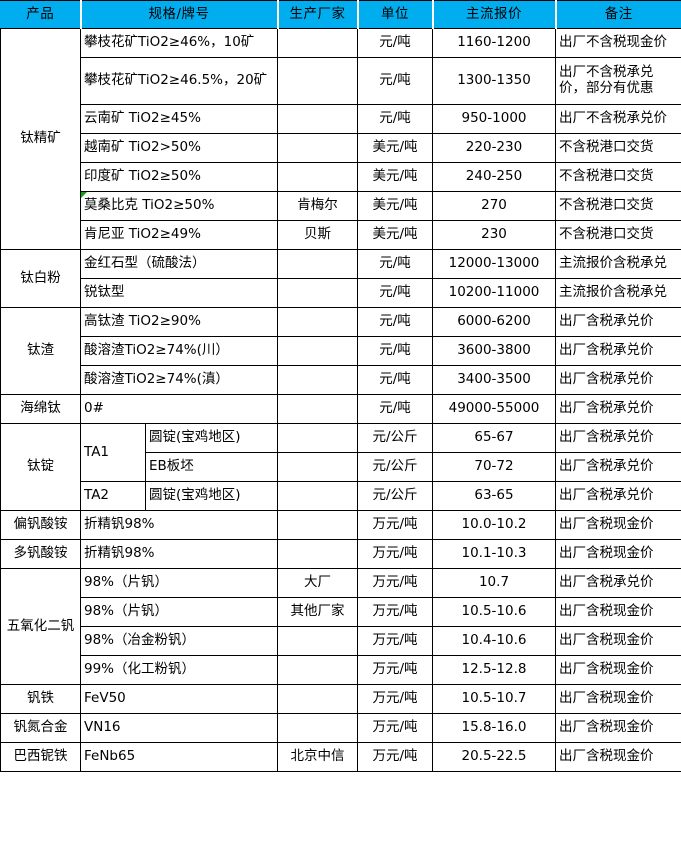  What do you see at coordinates (211, 467) in the screenshot?
I see `spec-cell: EB板坯` at bounding box center [211, 467].